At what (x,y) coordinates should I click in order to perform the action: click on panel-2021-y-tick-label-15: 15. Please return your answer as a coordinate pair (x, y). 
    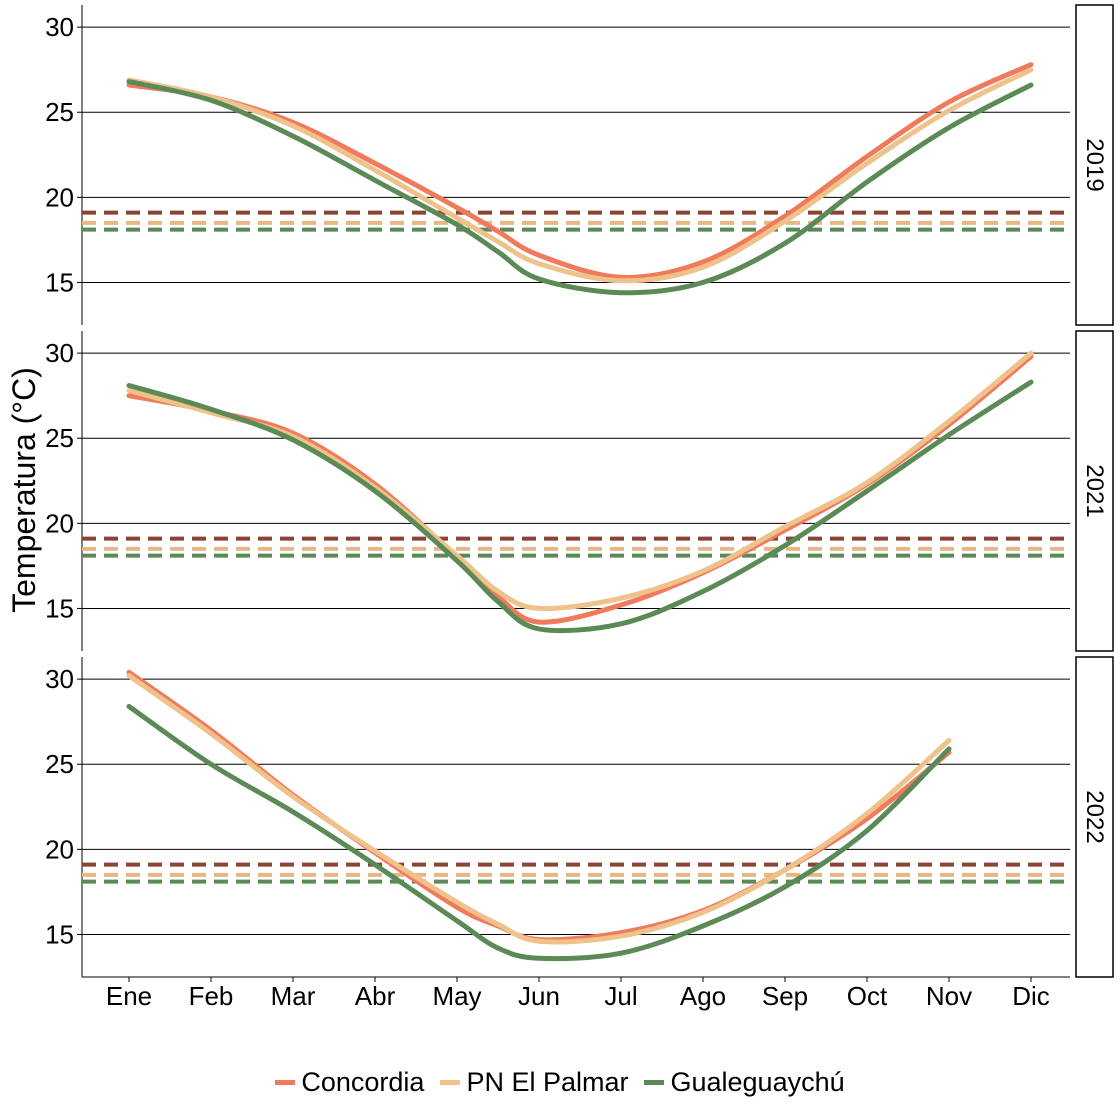
    Looking at the image, I should click on (59, 608).